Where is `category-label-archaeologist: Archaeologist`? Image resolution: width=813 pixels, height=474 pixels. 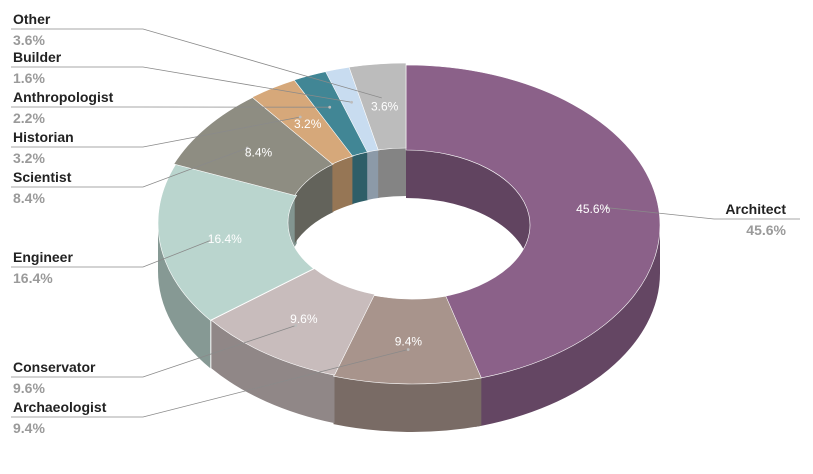
category-label-archaeologist: Archaeologist is located at coordinates (60, 407).